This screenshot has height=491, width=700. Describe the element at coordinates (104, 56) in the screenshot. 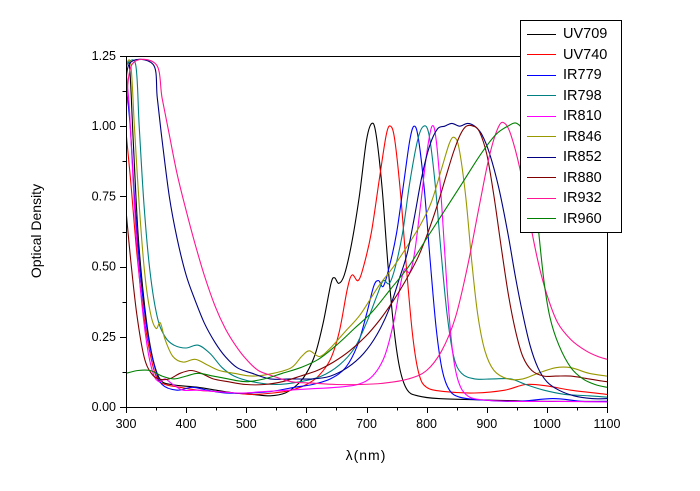

I see `y-tick-label: 1.25` at that location.